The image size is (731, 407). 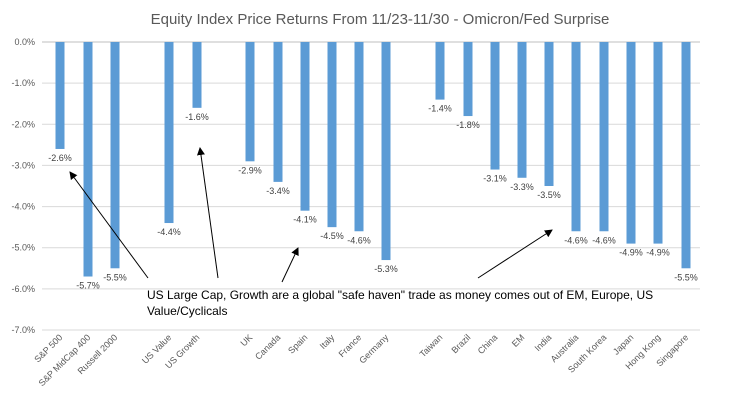 What do you see at coordinates (250, 170) in the screenshot?
I see `data-label: -2.9%` at bounding box center [250, 170].